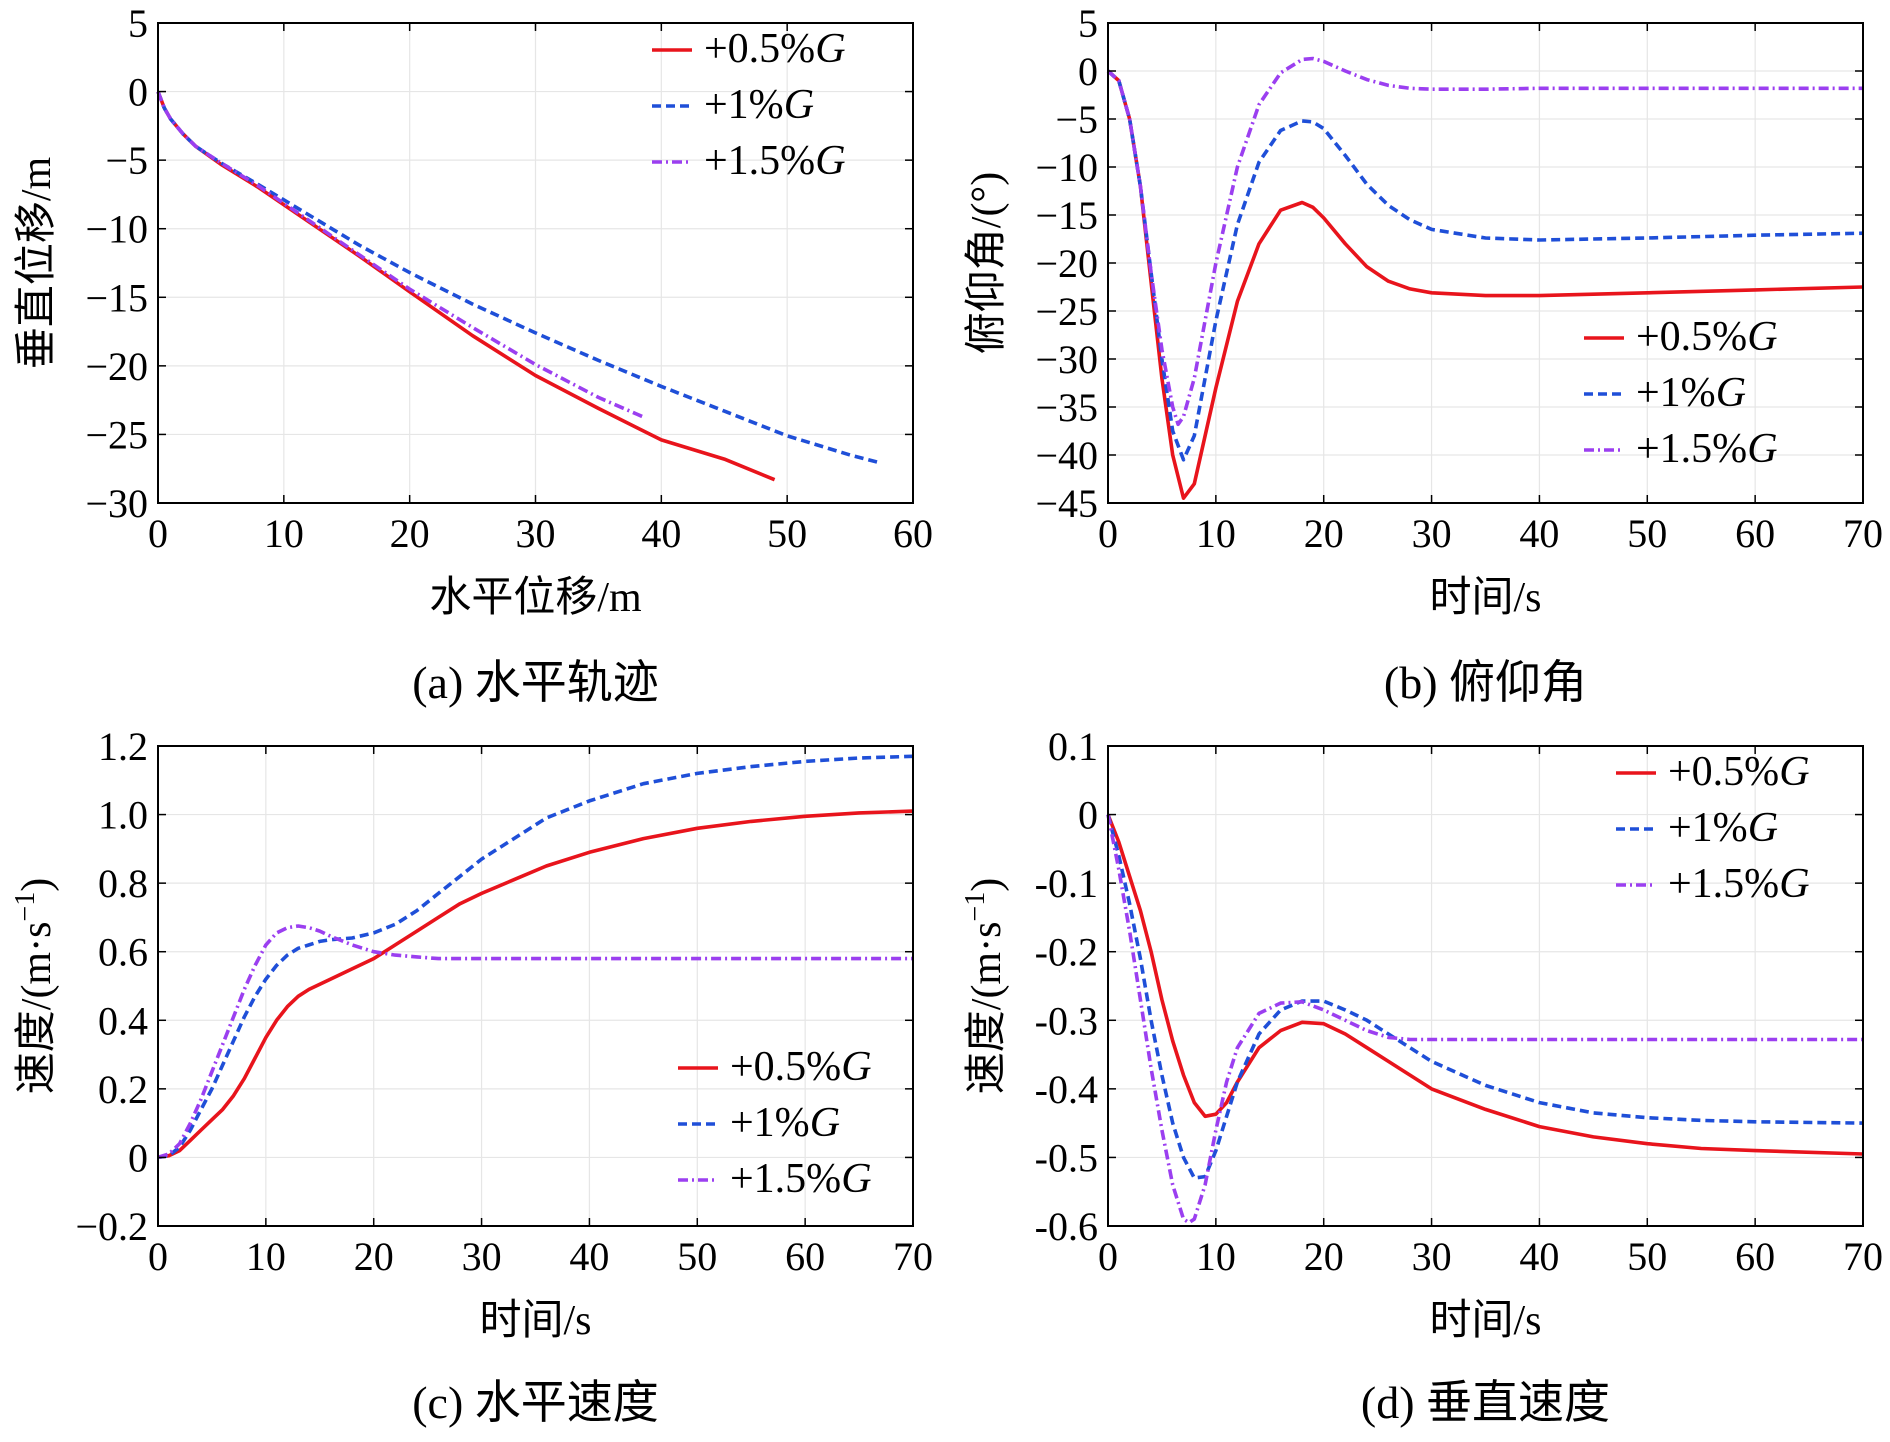 The width and height of the screenshot is (1890, 1442). What do you see at coordinates (535, 597) in the screenshot?
I see `x-axis-label: 水平位移/m` at bounding box center [535, 597].